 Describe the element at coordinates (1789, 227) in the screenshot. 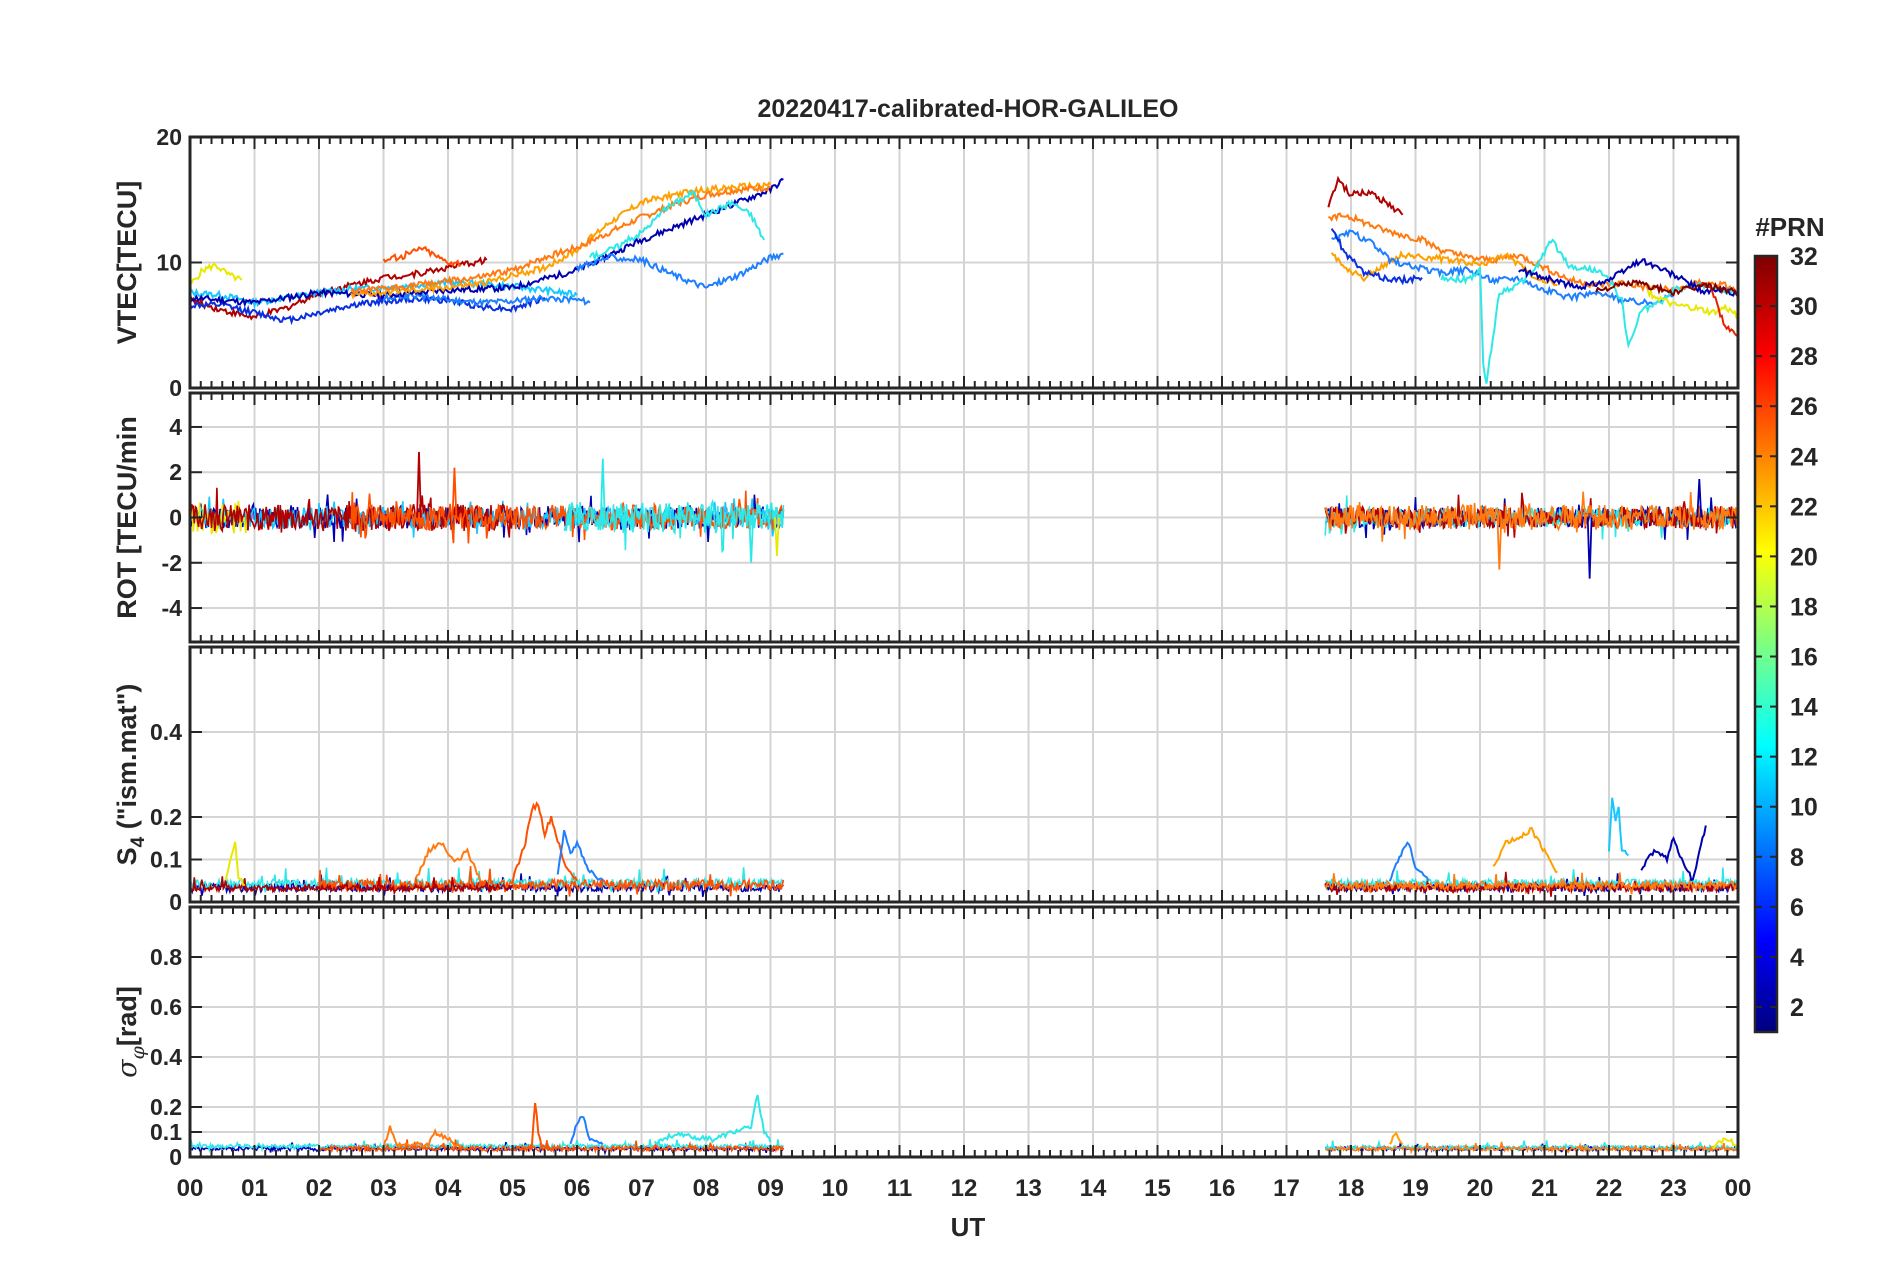

I see `colorbar-title: #PRN` at that location.